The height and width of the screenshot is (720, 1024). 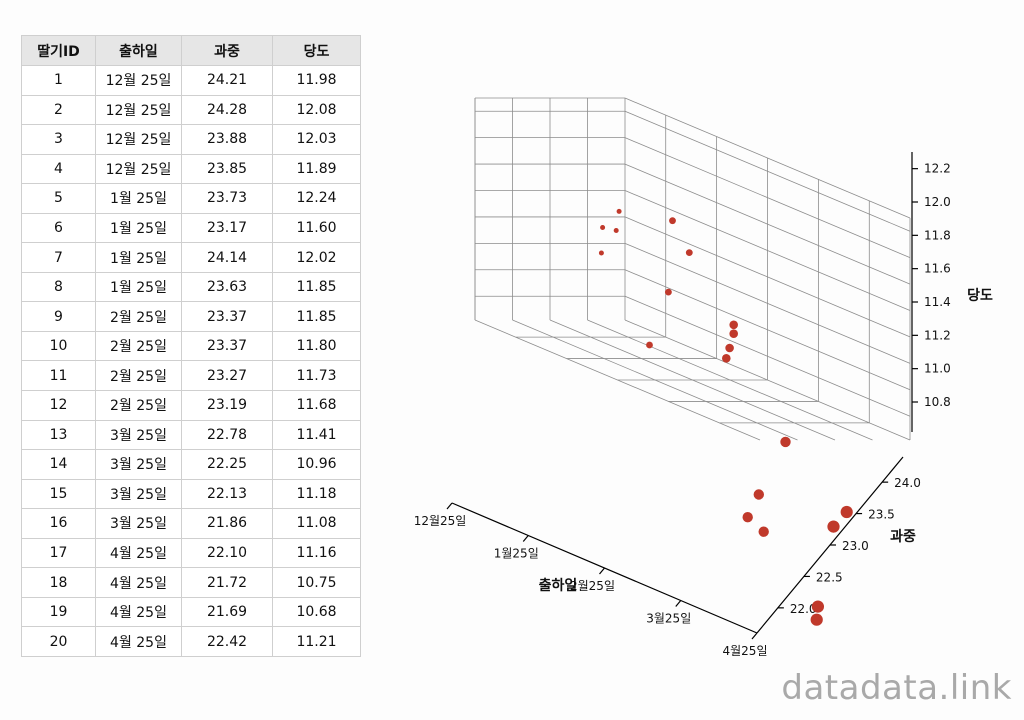 What do you see at coordinates (58, 346) in the screenshot?
I see `cell-id: 10` at bounding box center [58, 346].